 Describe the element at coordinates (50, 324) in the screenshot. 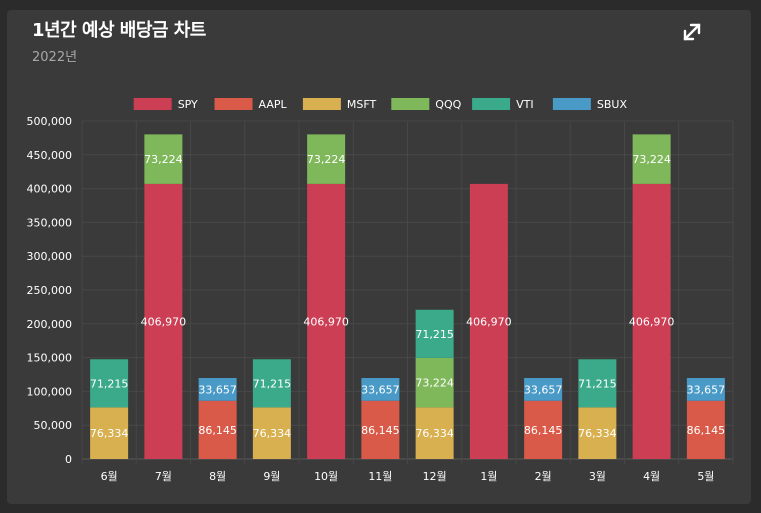

I see `y-tick-label: 200,000` at that location.